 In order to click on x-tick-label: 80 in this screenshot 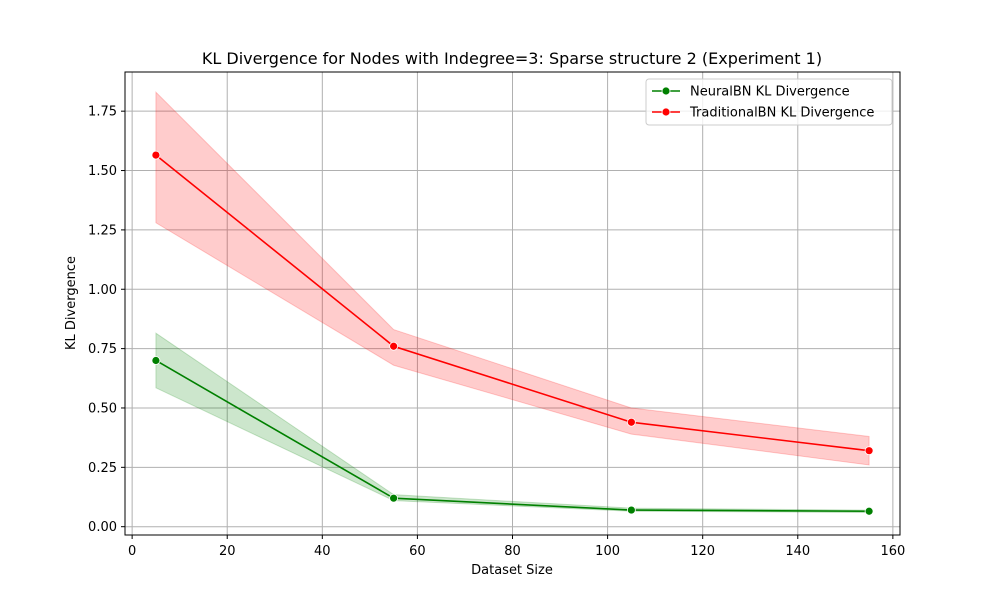, I will do `click(512, 551)`.